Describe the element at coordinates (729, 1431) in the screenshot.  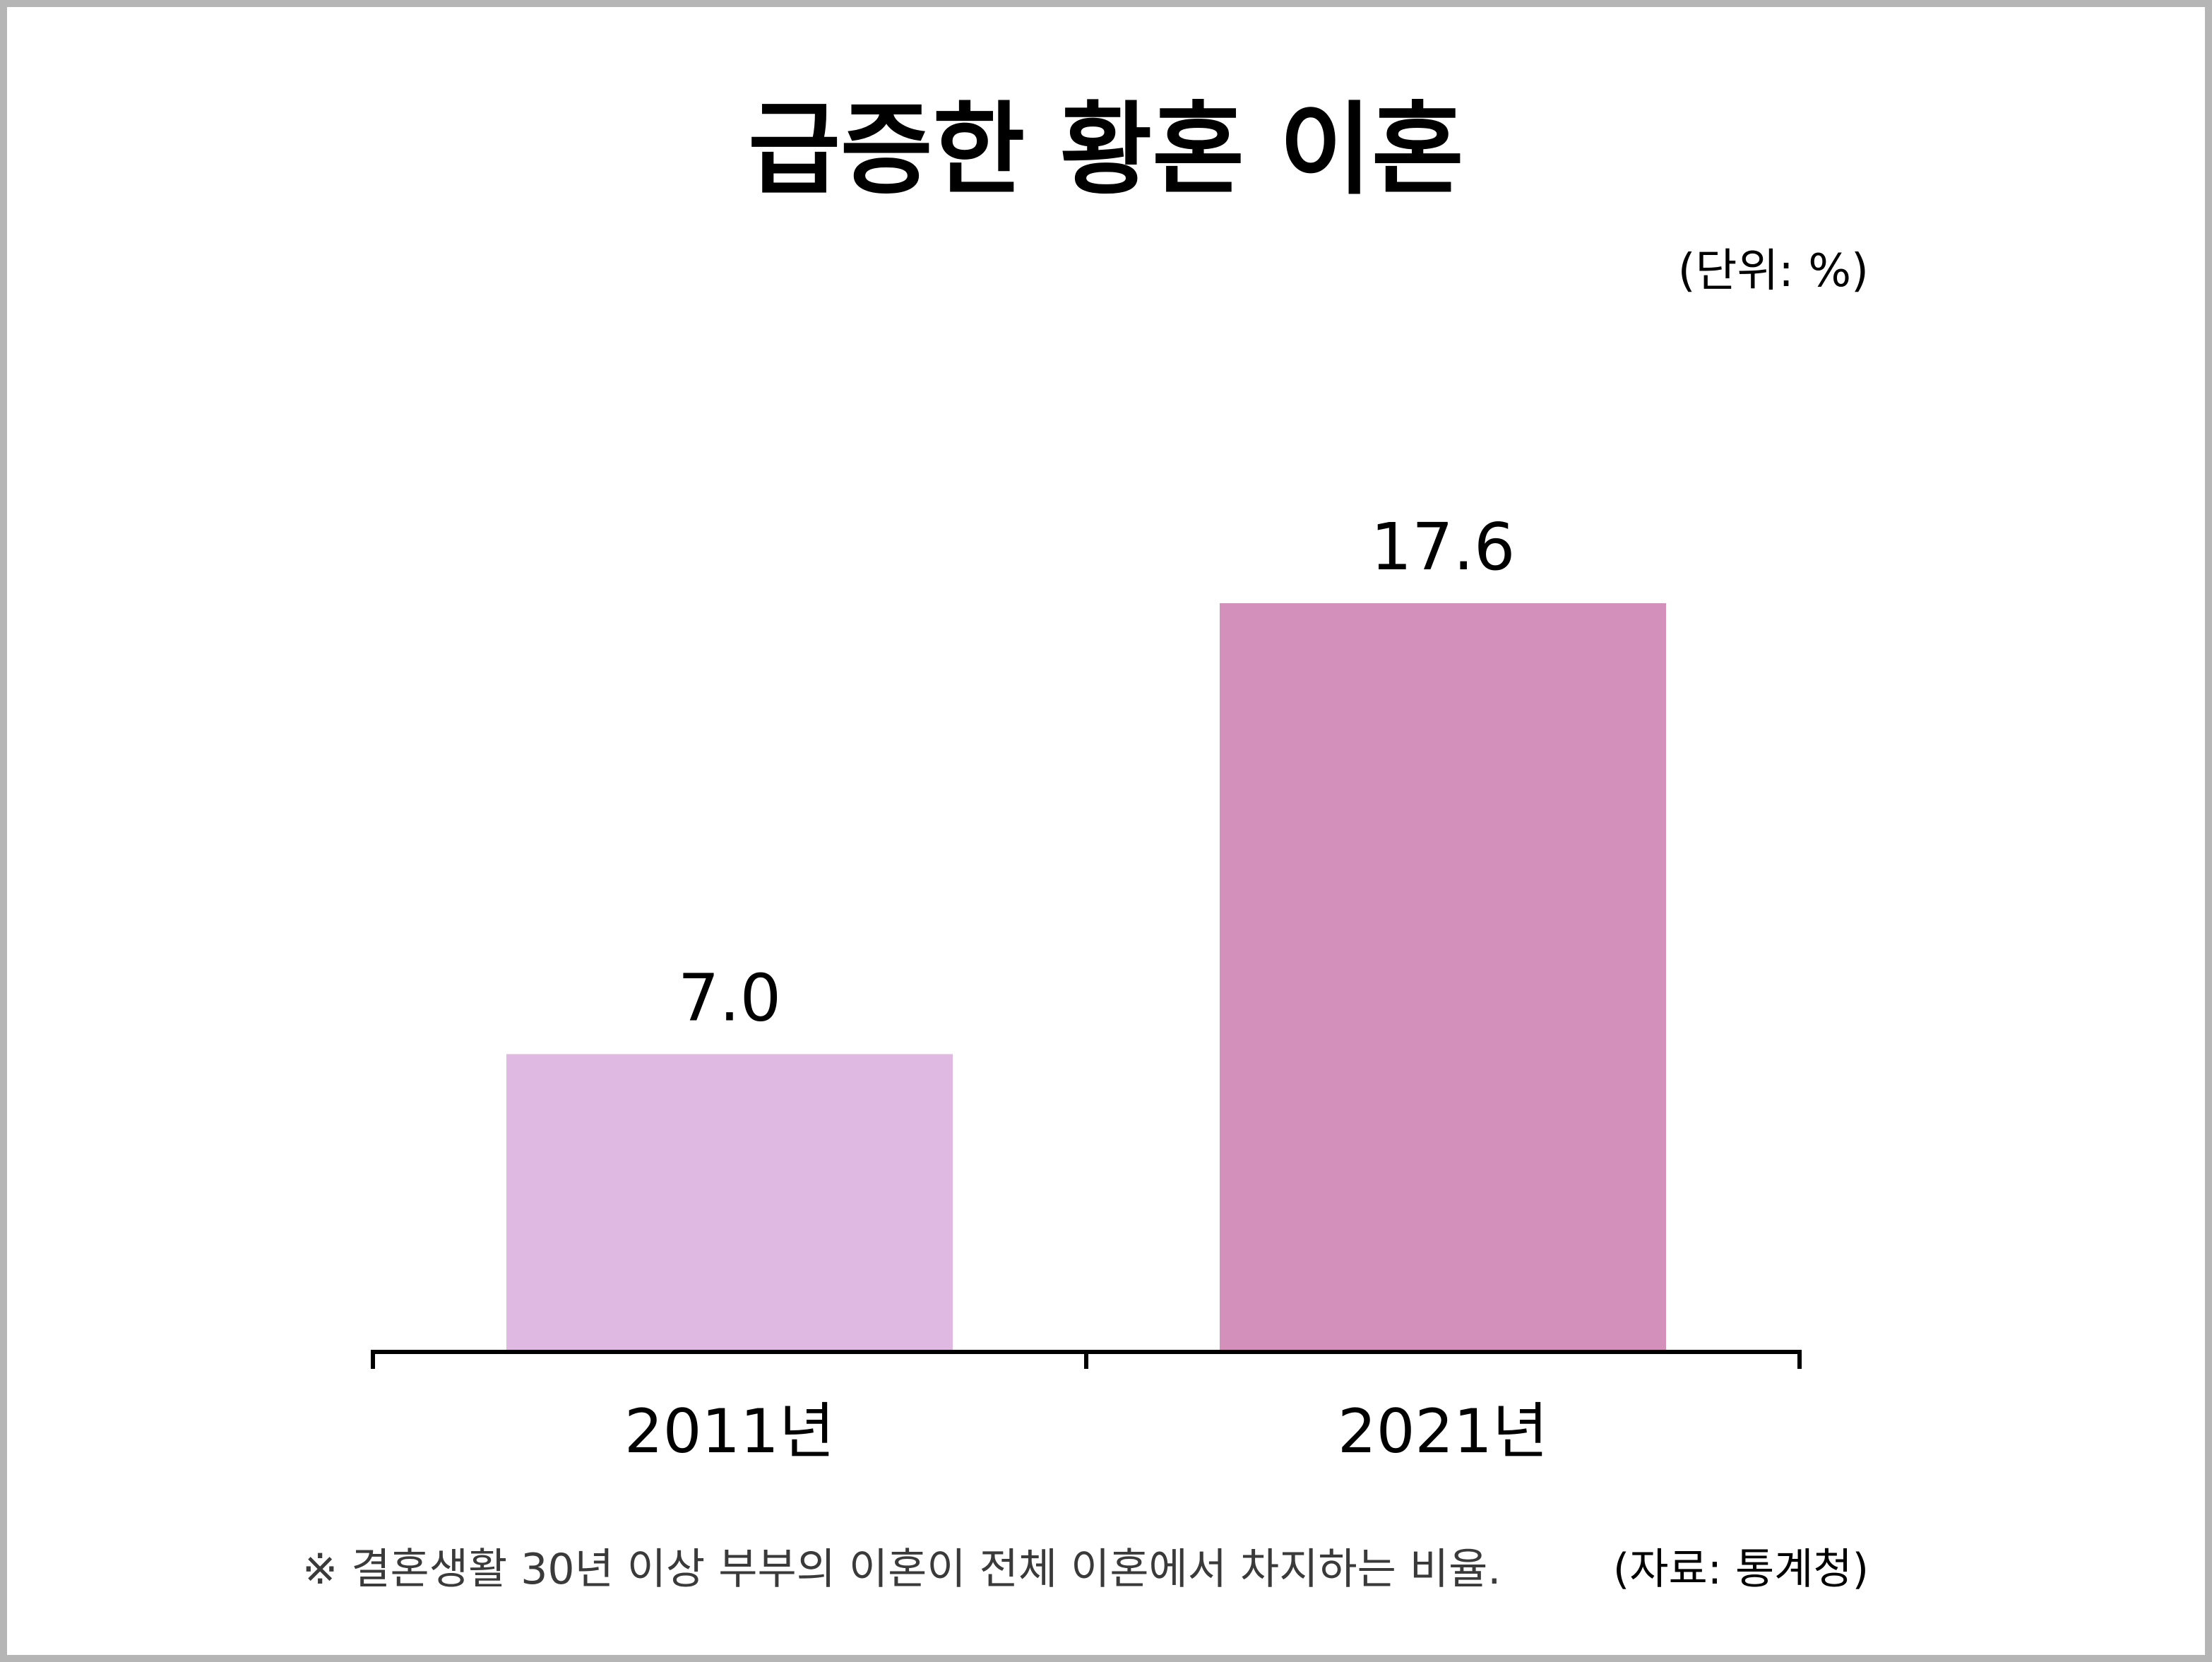
I see `x-tick-label-1: 2011년` at that location.